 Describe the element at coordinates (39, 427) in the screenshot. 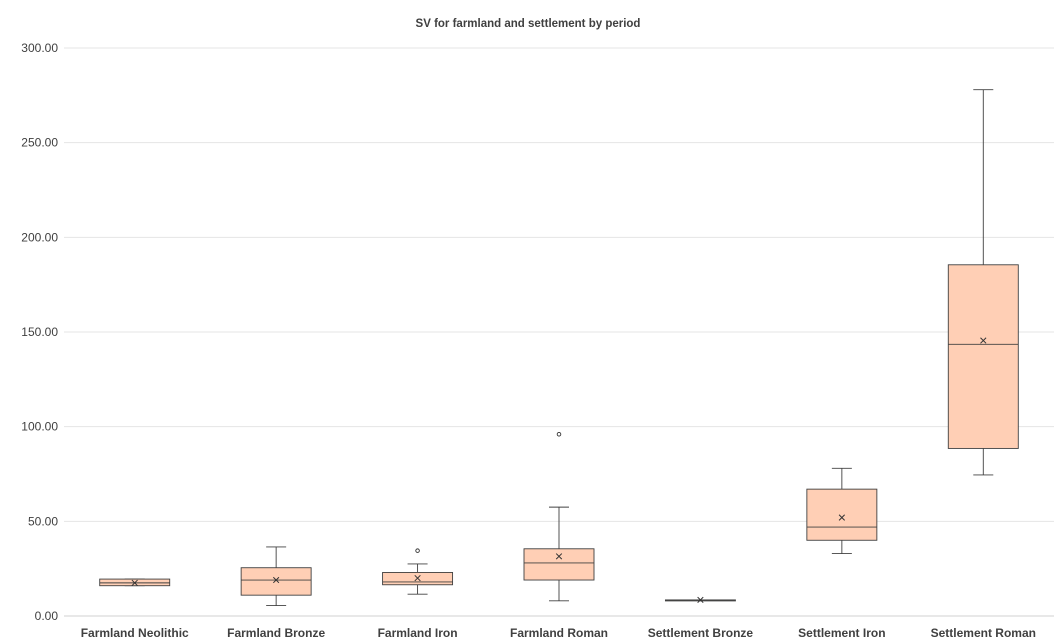

I see `y-tick-label: 100.00` at that location.